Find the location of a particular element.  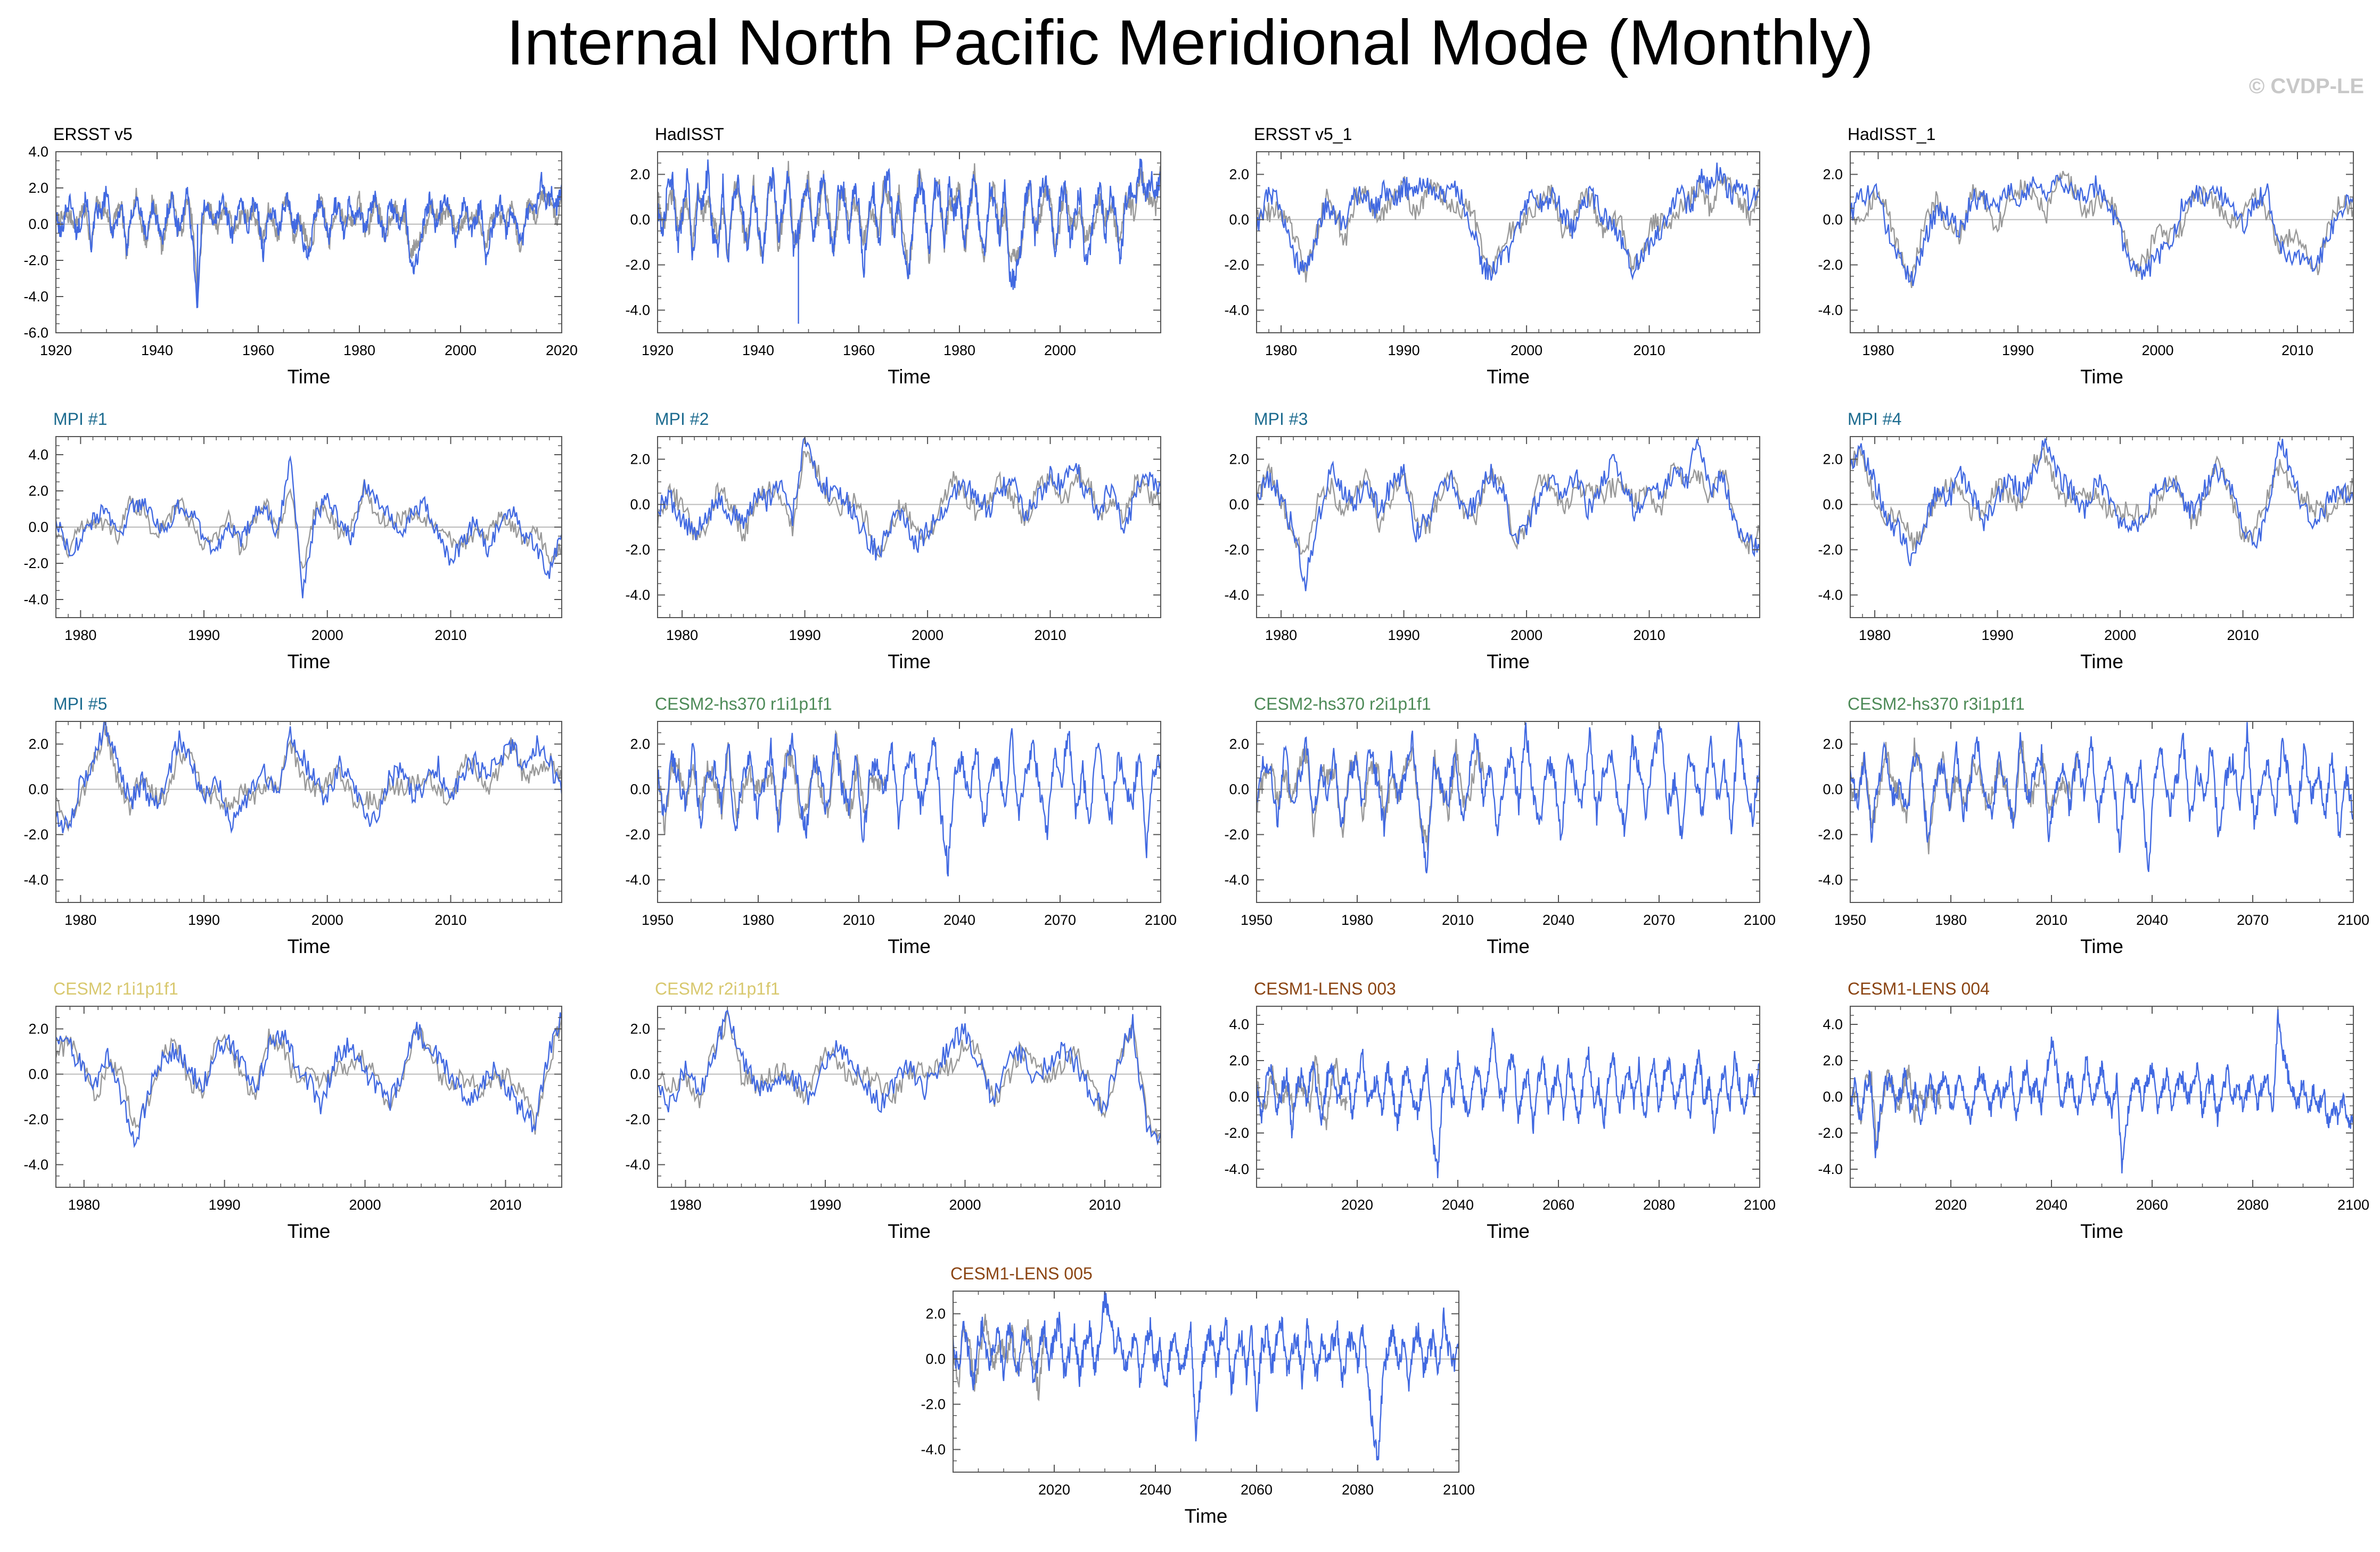

panel-title: HadISST is located at coordinates (690, 134).